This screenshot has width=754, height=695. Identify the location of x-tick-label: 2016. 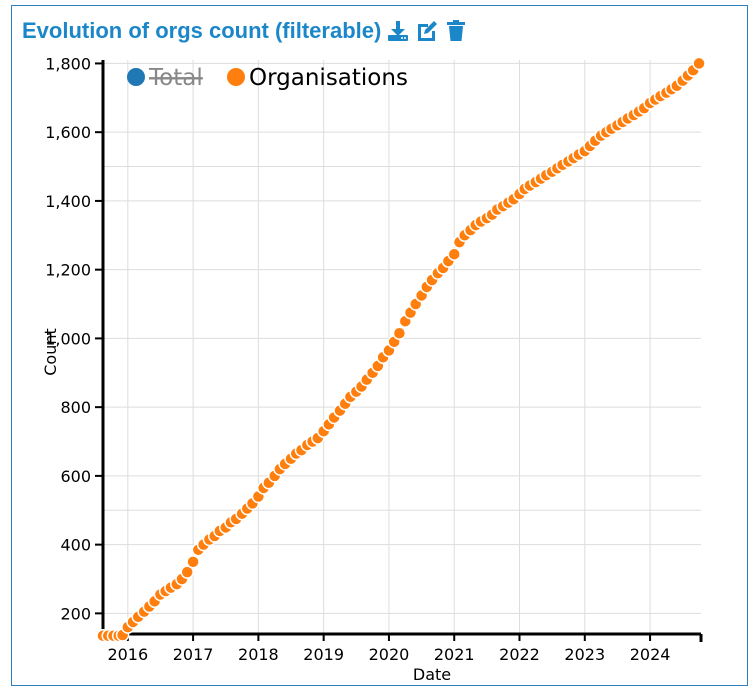
(127, 654).